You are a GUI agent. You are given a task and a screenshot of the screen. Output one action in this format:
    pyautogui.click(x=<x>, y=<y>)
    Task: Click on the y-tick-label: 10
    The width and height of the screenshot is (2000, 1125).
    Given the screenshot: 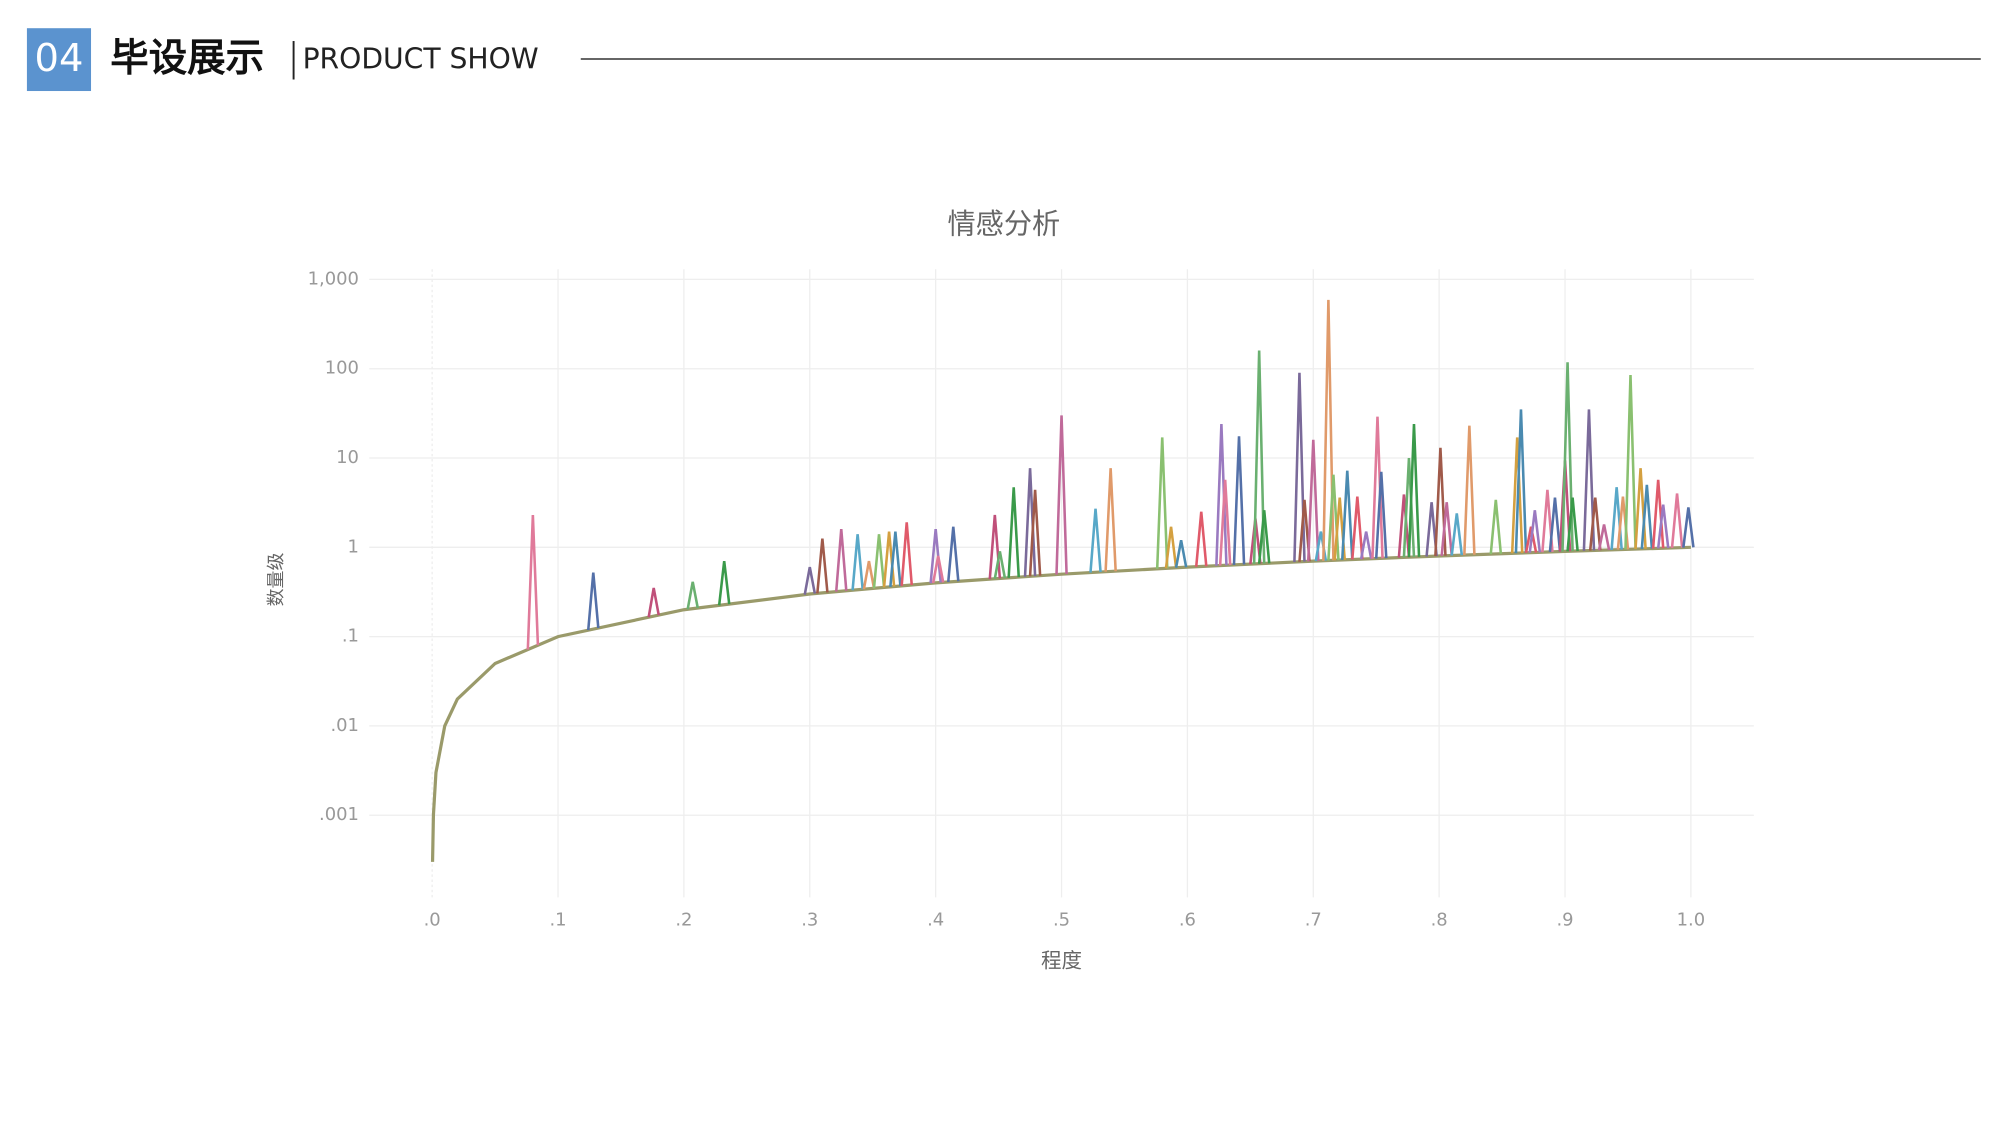 What is the action you would take?
    pyautogui.click(x=347, y=457)
    